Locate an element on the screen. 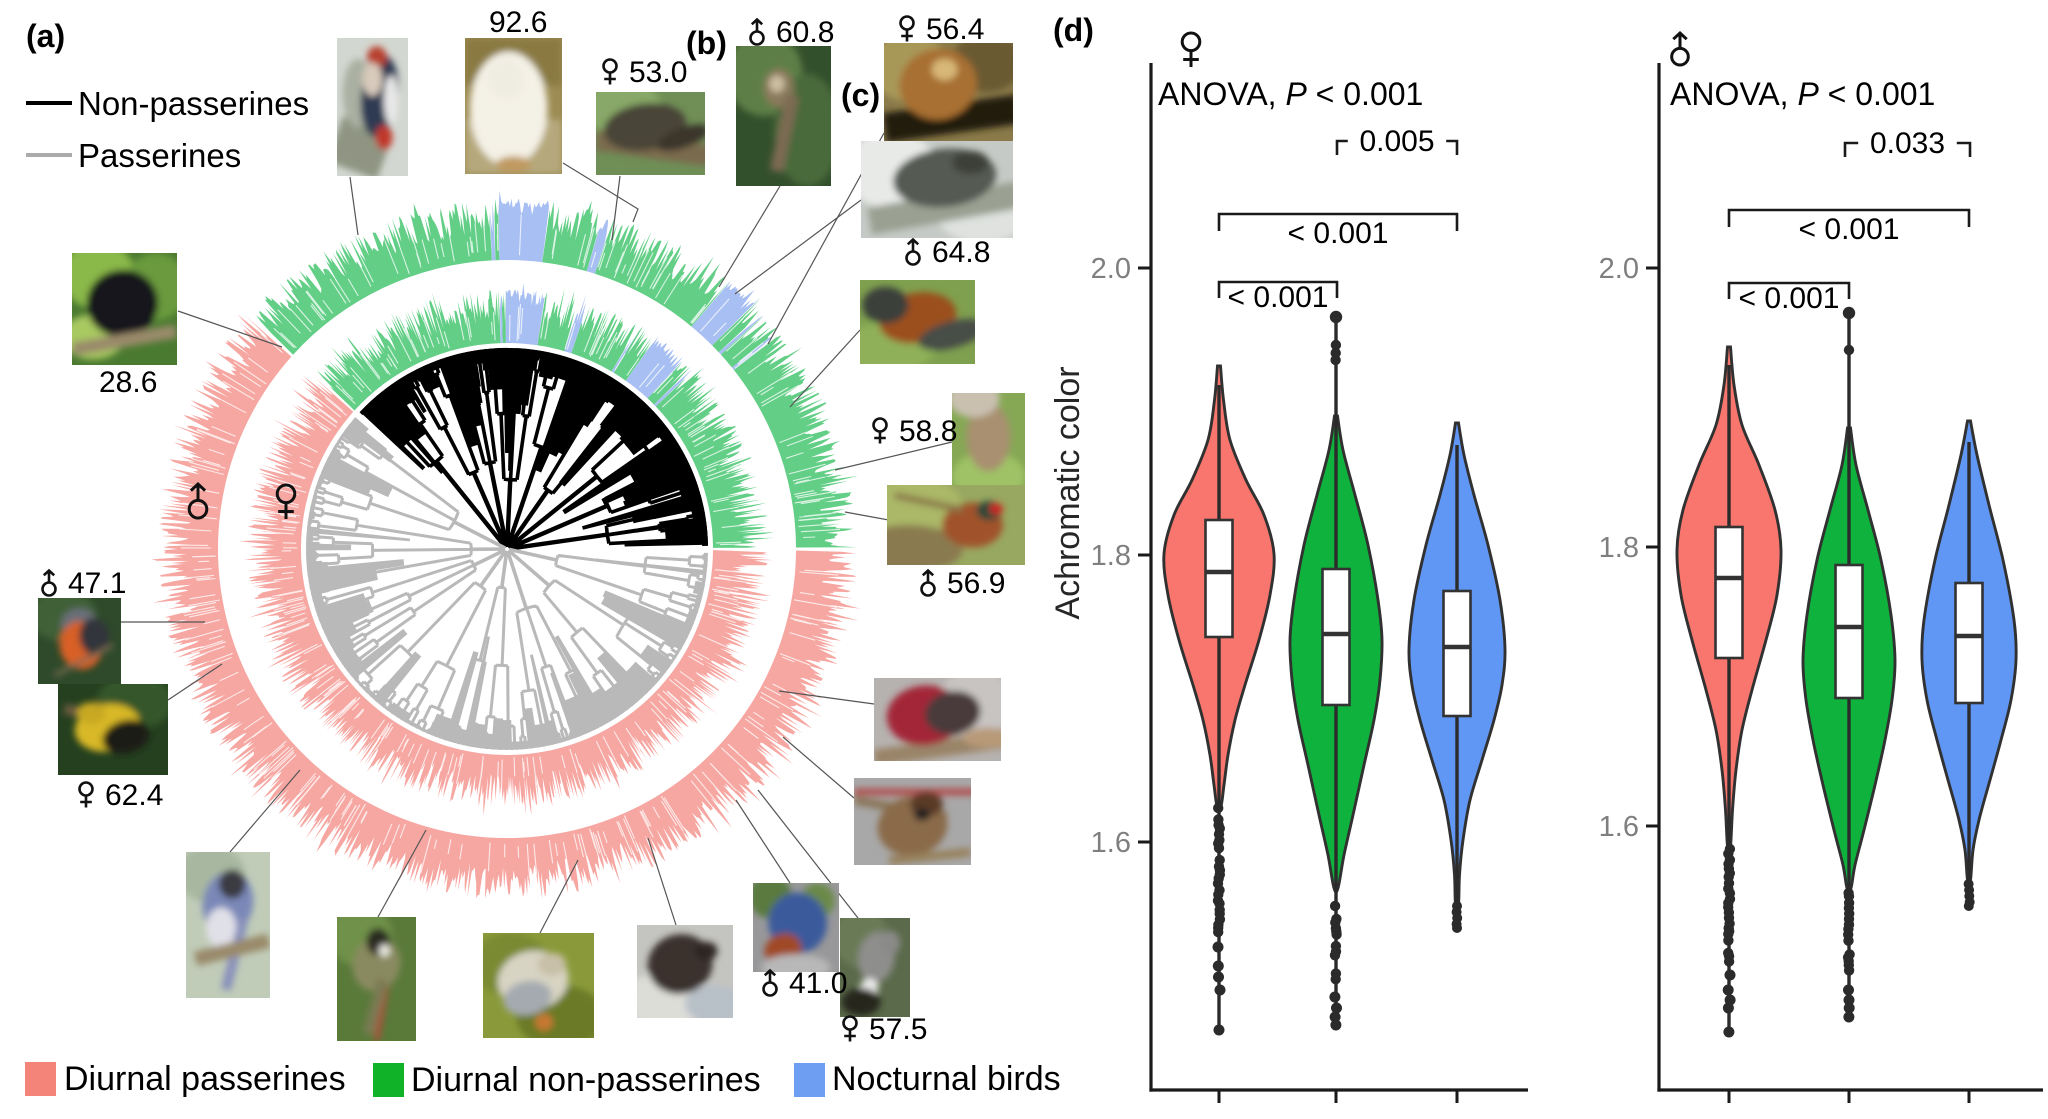  svg-text: 62.4 is located at coordinates (134, 795).